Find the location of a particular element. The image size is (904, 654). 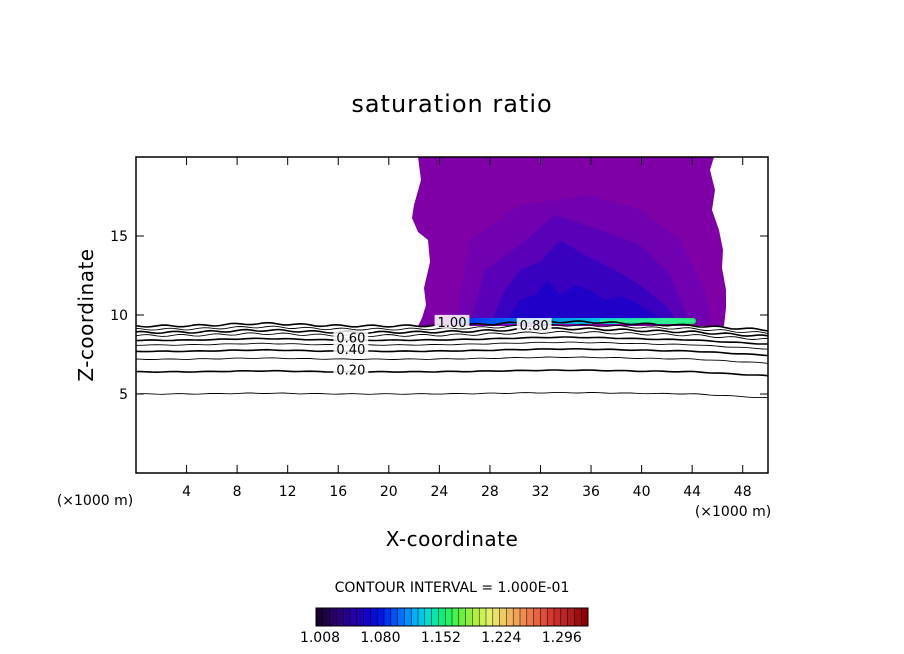

x-unit-label-right: (×1000 m) is located at coordinates (733, 512).